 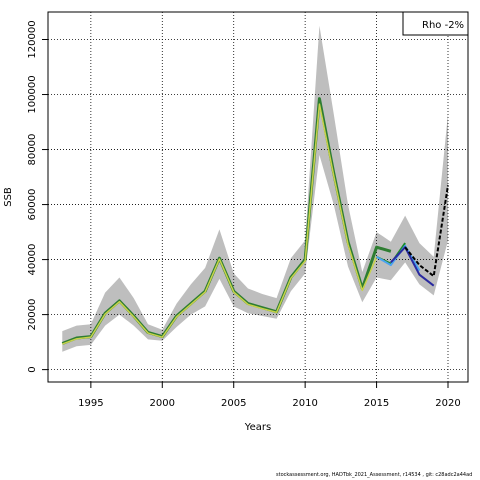 What do you see at coordinates (32, 39) in the screenshot?
I see `y-tick-label: 120000` at bounding box center [32, 39].